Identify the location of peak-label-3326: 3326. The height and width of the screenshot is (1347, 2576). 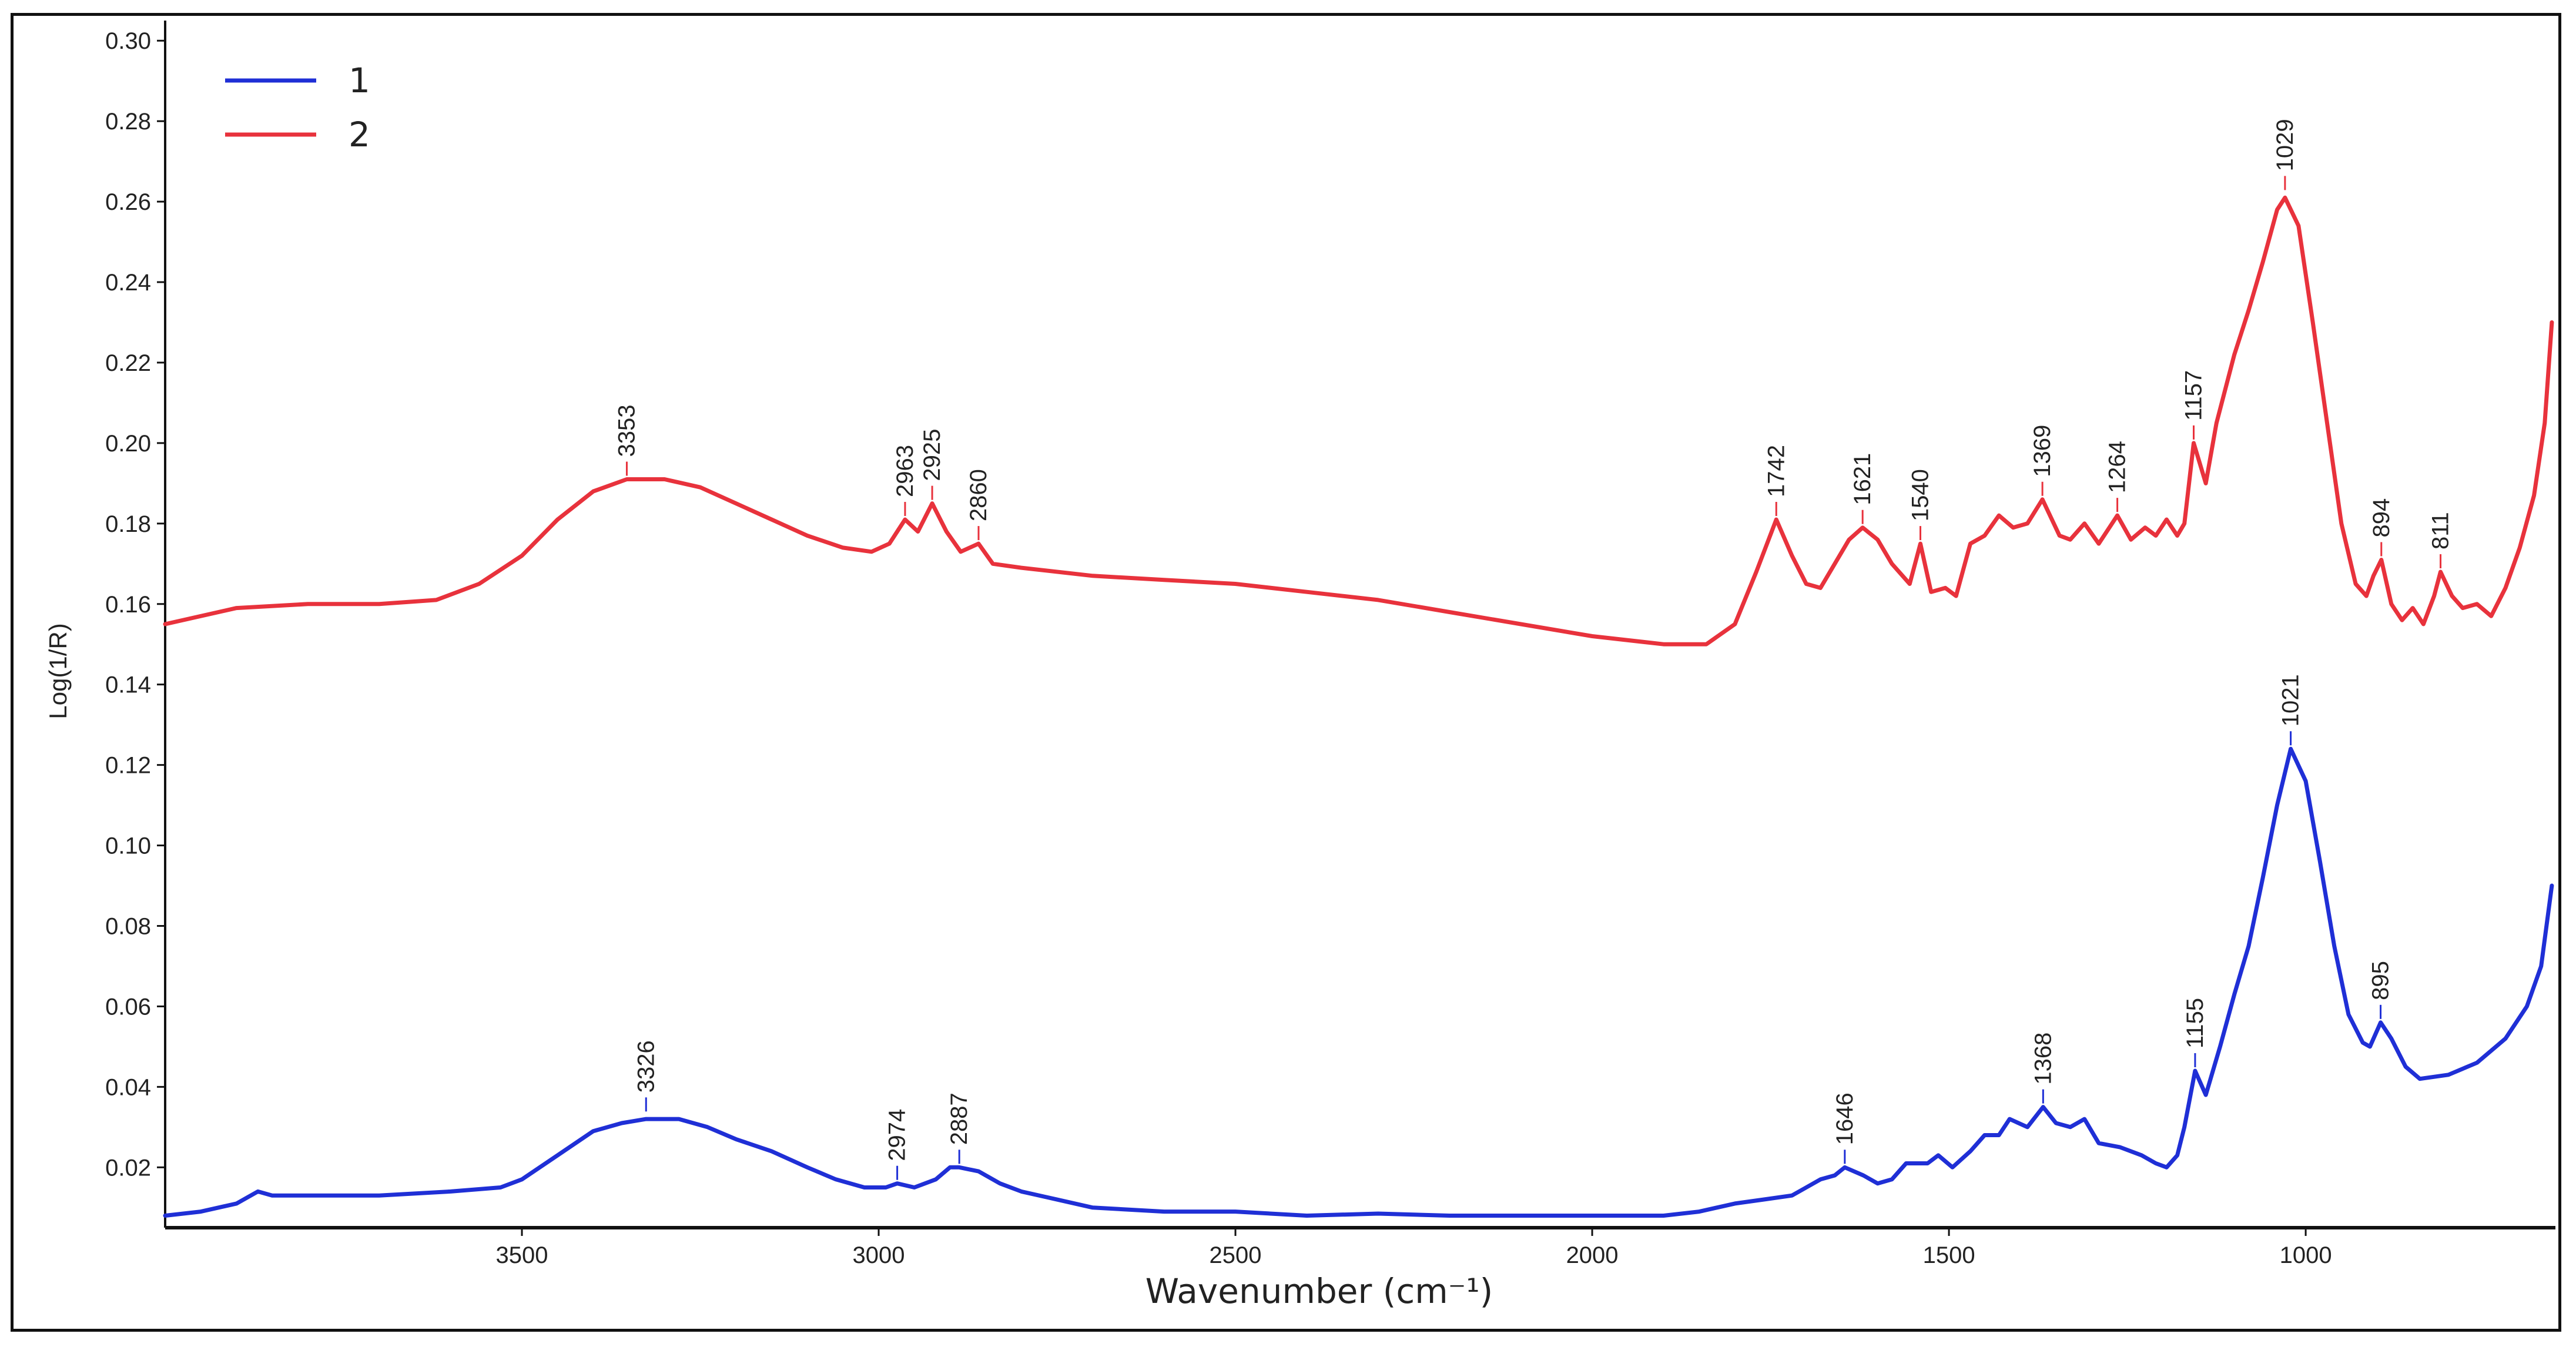
(646, 1066).